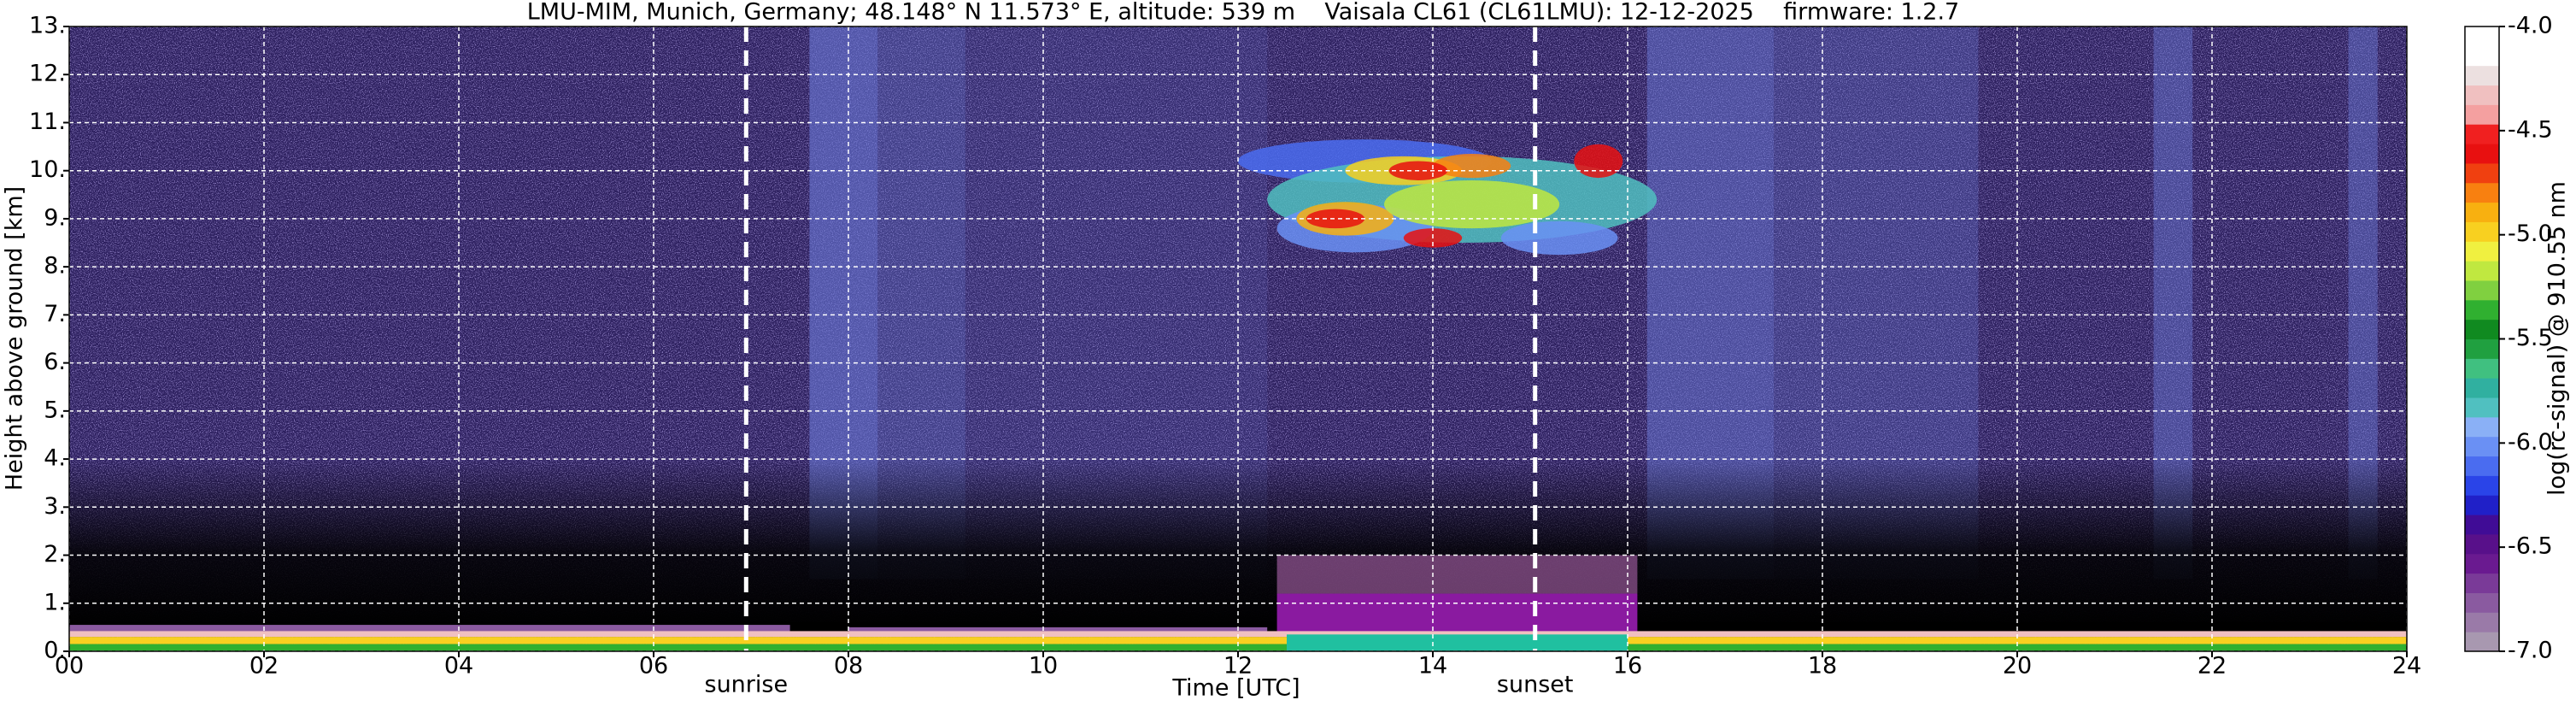  Describe the element at coordinates (55, 651) in the screenshot. I see `y-tick-label: 0.` at that location.